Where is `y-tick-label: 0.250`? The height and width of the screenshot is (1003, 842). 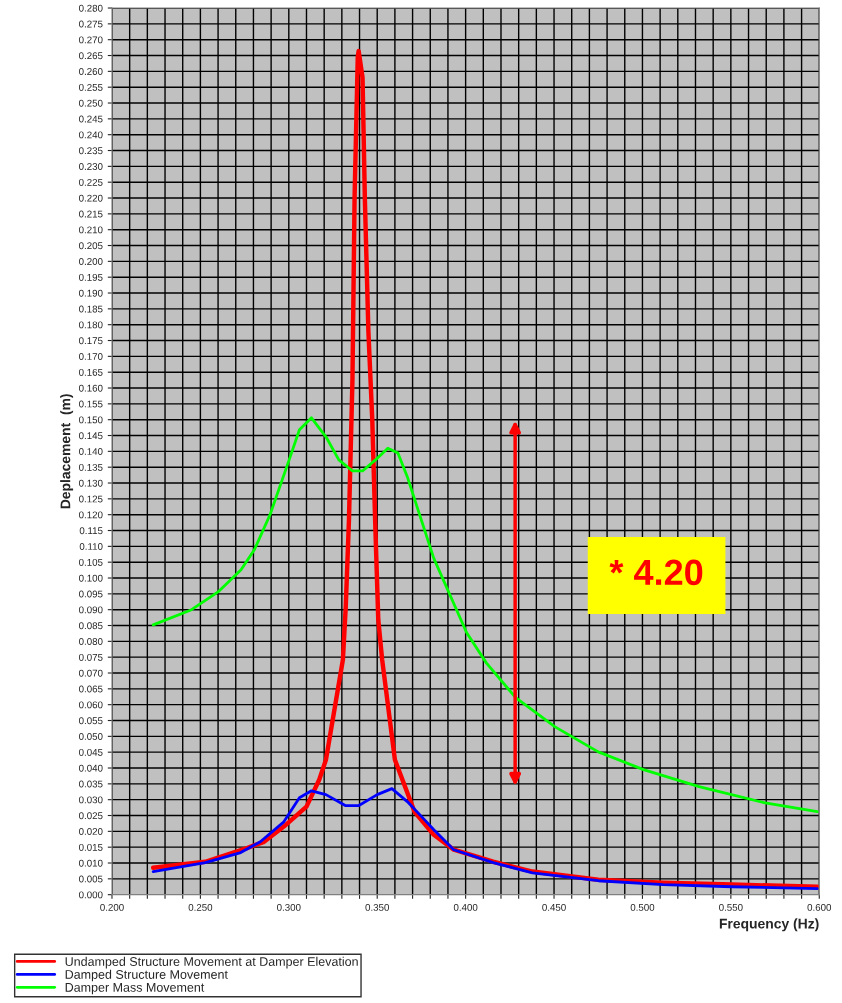
y-tick-label: 0.250 is located at coordinates (91, 103).